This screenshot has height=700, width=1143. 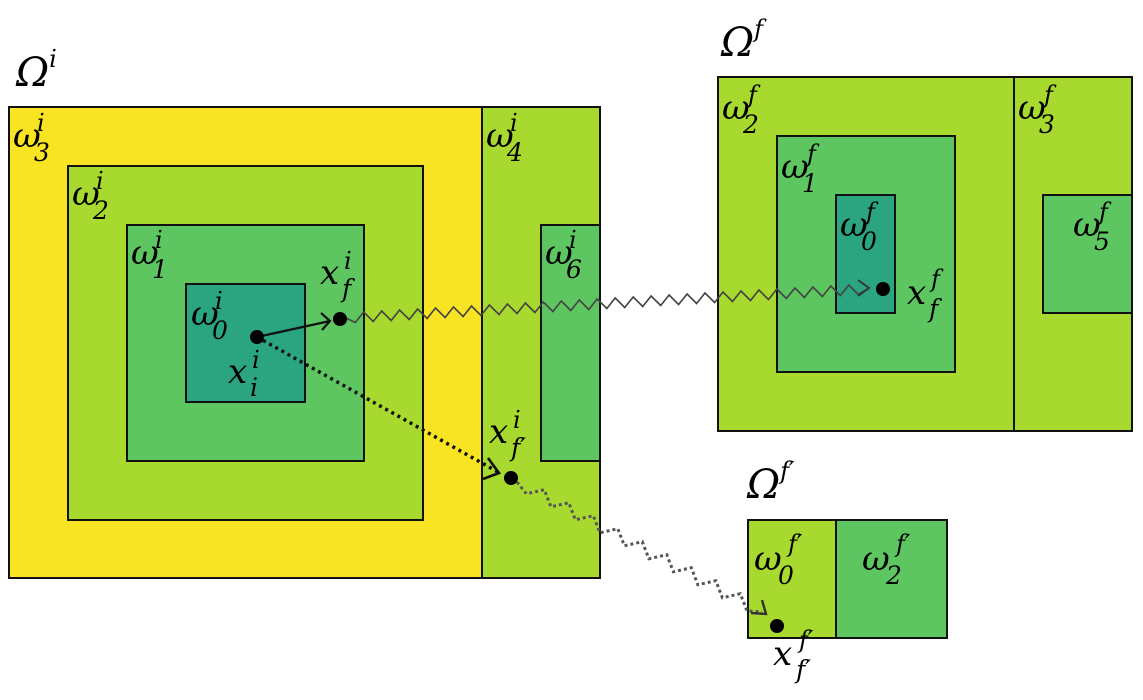 What do you see at coordinates (886, 560) in the screenshot?
I see `label-omega2-fprime: ω f′ 2` at bounding box center [886, 560].